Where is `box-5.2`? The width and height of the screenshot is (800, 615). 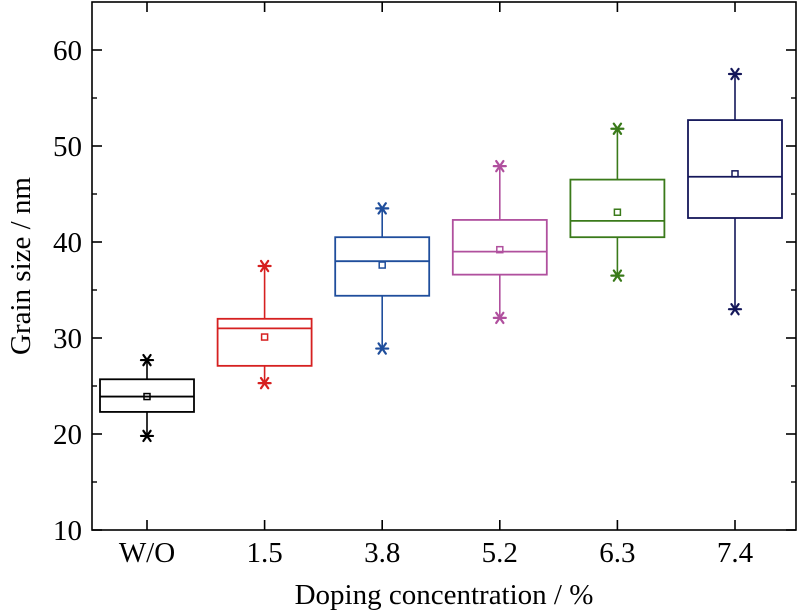 box-5.2 is located at coordinates (499, 242).